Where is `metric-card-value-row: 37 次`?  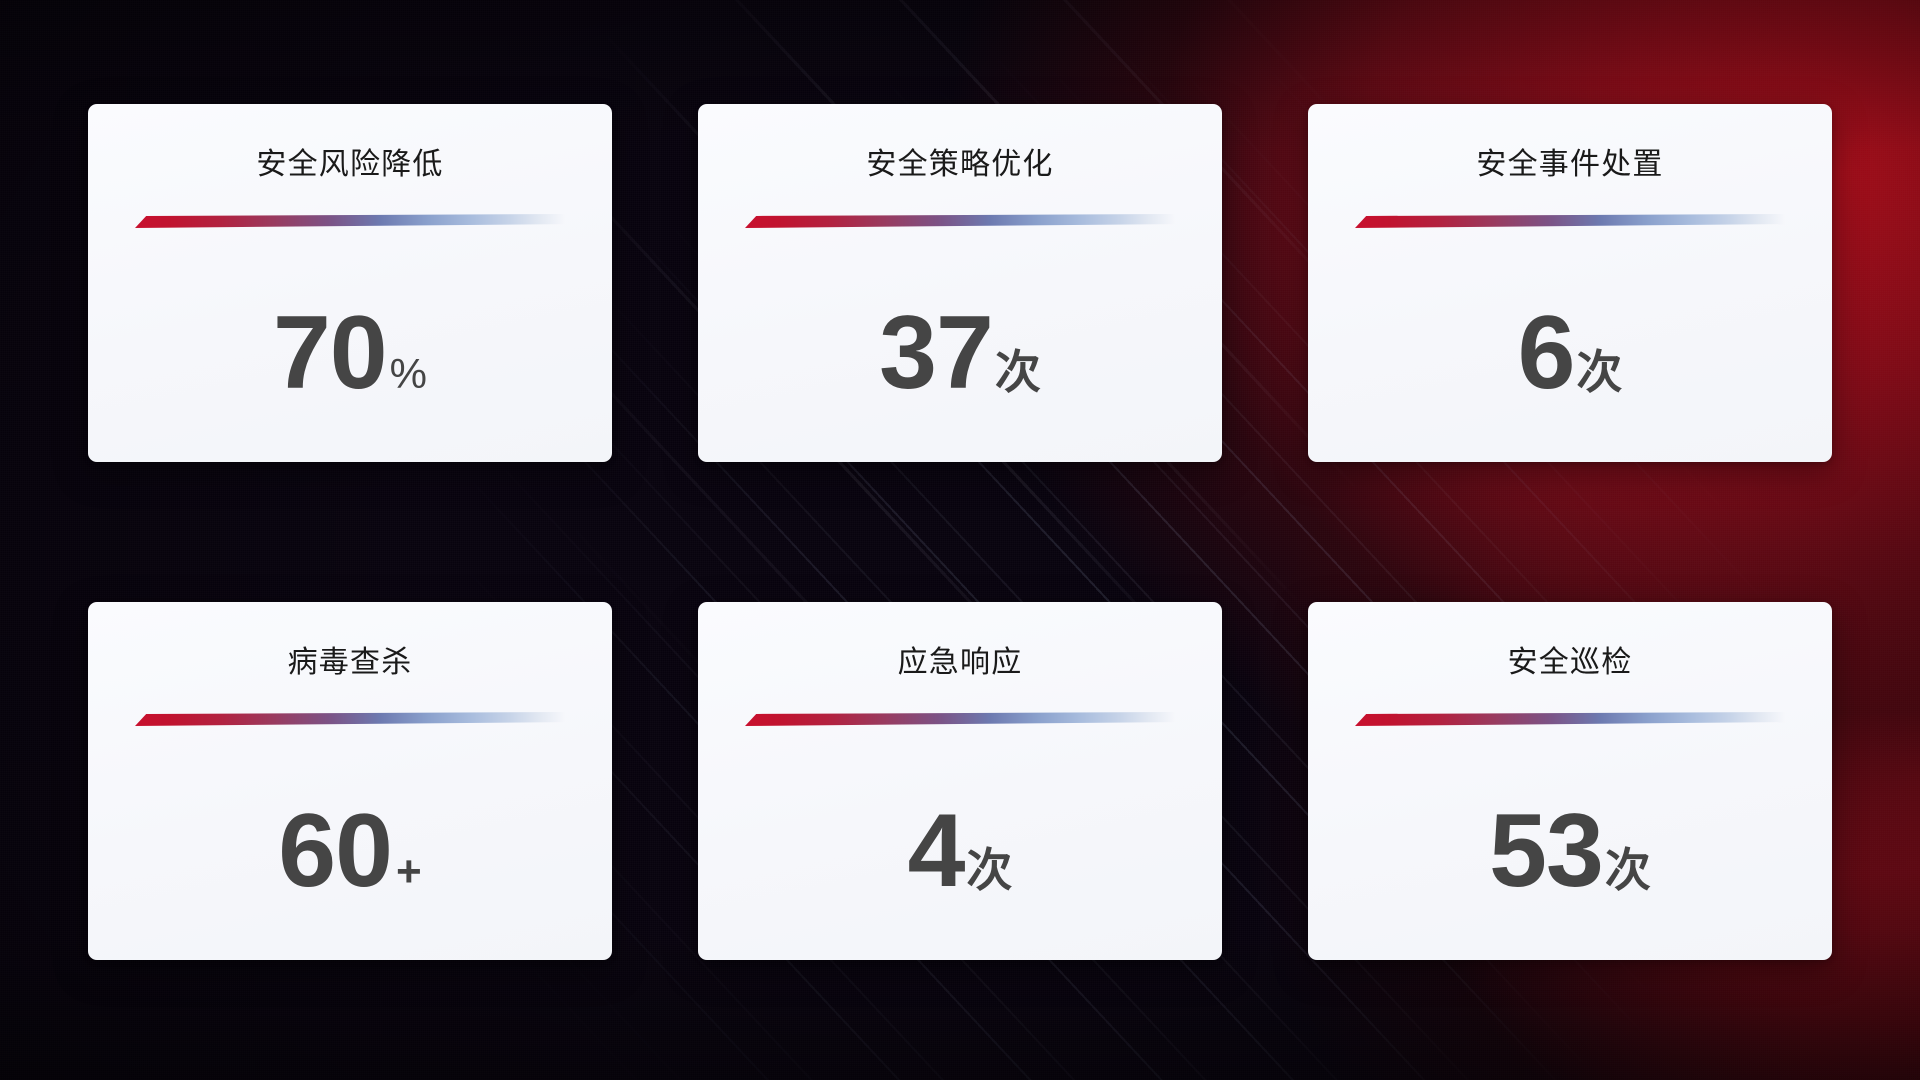
metric-card-value-row: 37 次 is located at coordinates (960, 353).